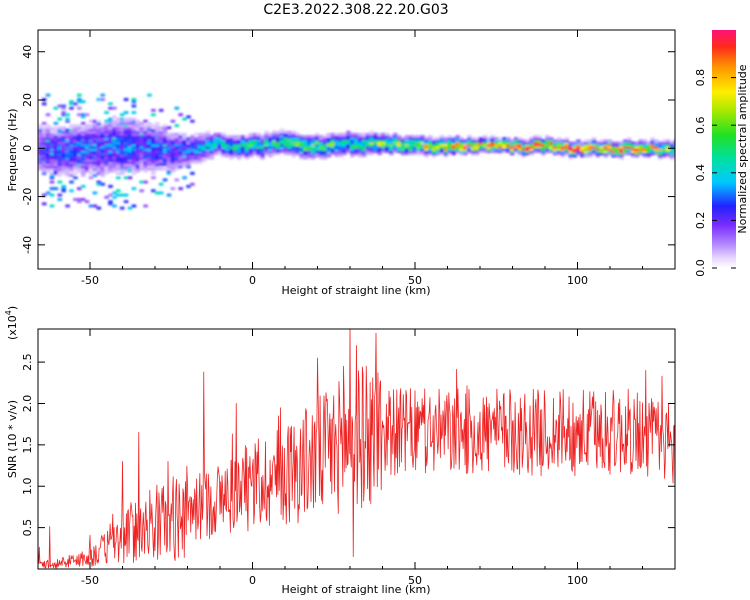 The width and height of the screenshot is (750, 600). What do you see at coordinates (252, 280) in the screenshot?
I see `spectrogram-x-tick-label: 0` at bounding box center [252, 280].